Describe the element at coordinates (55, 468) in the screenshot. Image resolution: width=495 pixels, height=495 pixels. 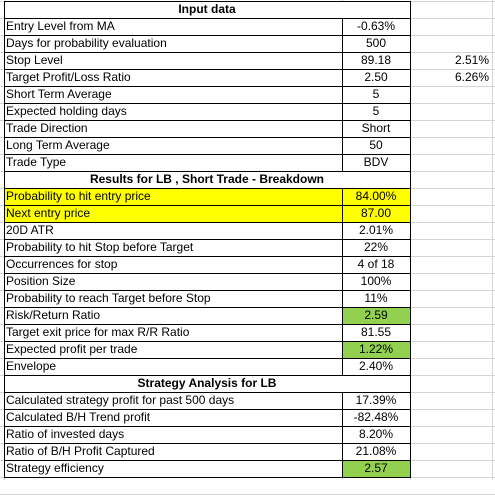
I see `row-label-cell: Strategy efficiency` at that location.